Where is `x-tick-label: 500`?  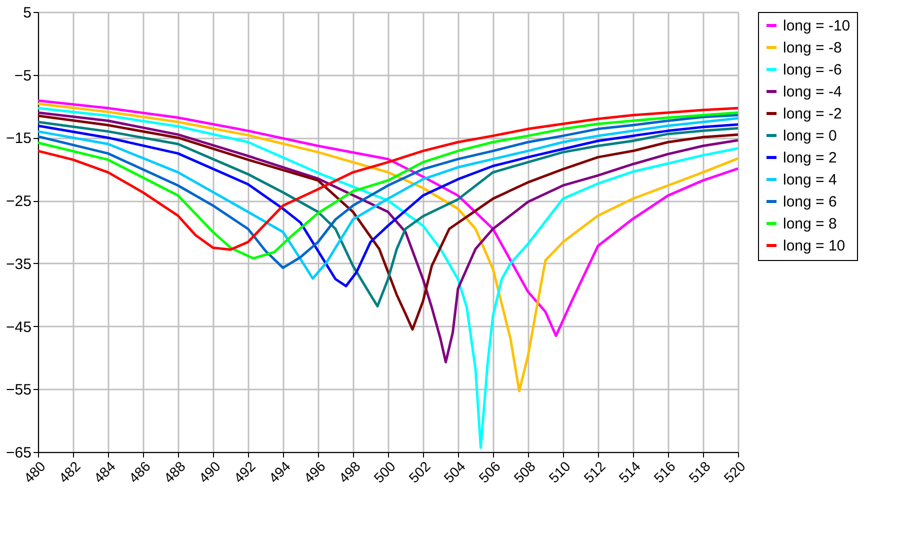
x-tick-label: 500 is located at coordinates (384, 472).